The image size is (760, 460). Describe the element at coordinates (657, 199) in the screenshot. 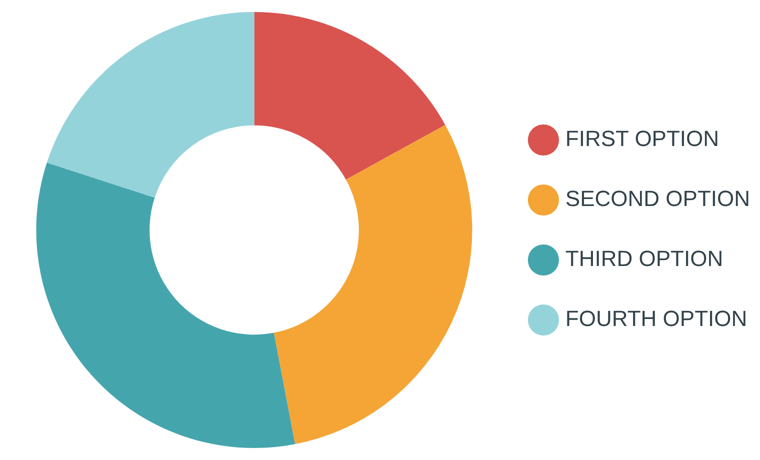

I see `legend-label: SECOND OPTION` at that location.